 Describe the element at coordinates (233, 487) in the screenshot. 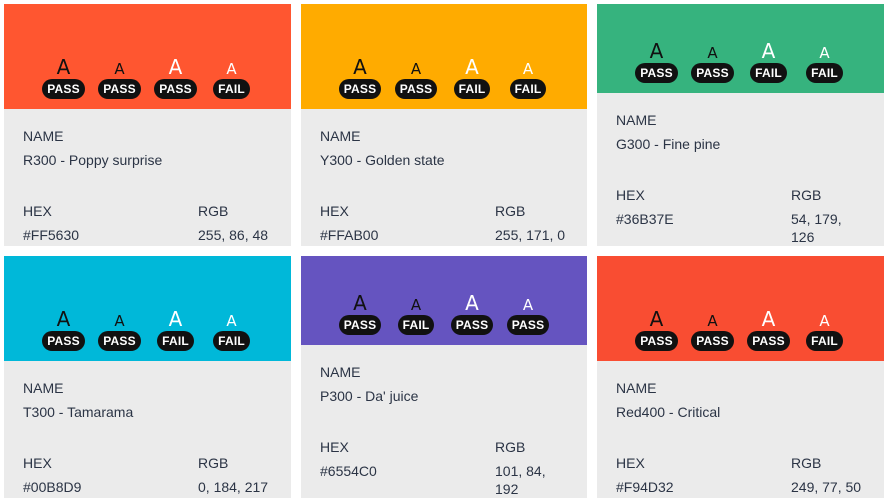

I see `rgb-value: 0, 184, 217` at that location.